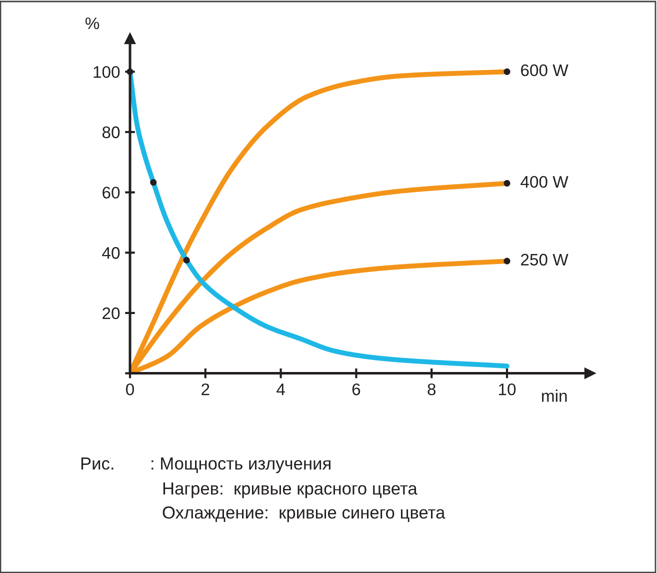  Describe the element at coordinates (432, 389) in the screenshot. I see `x-tick-label: 8` at that location.